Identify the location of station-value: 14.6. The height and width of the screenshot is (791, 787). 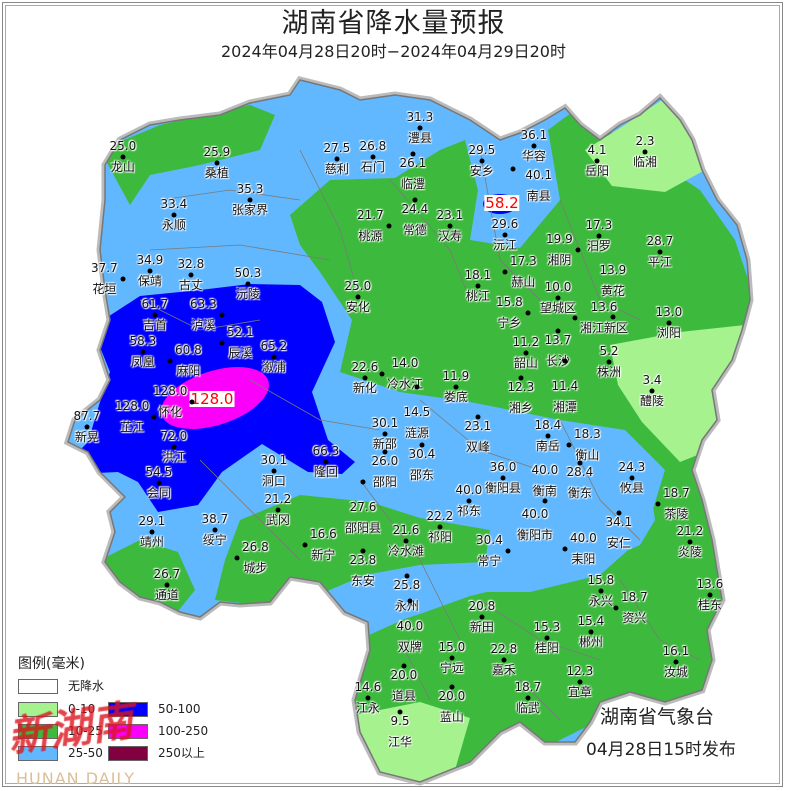
(368, 687).